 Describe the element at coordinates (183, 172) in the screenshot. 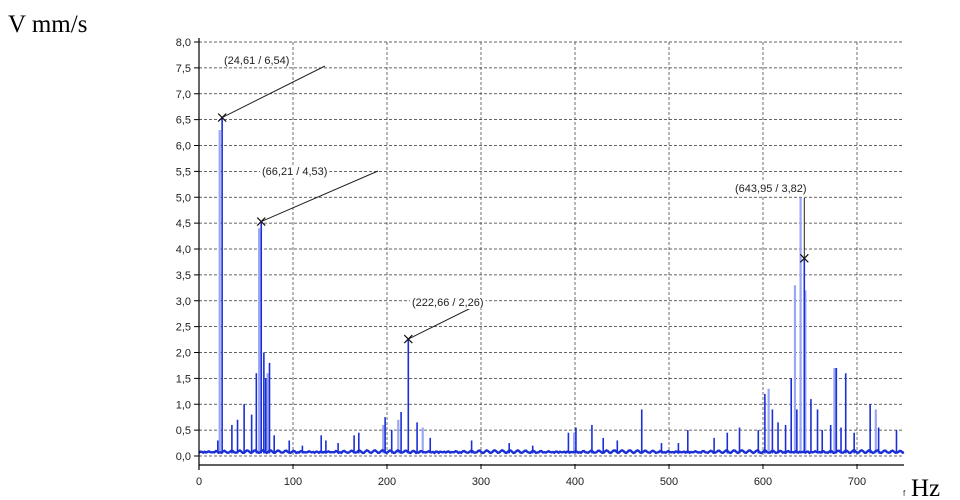

I see `y-tick-label: 5,5` at that location.